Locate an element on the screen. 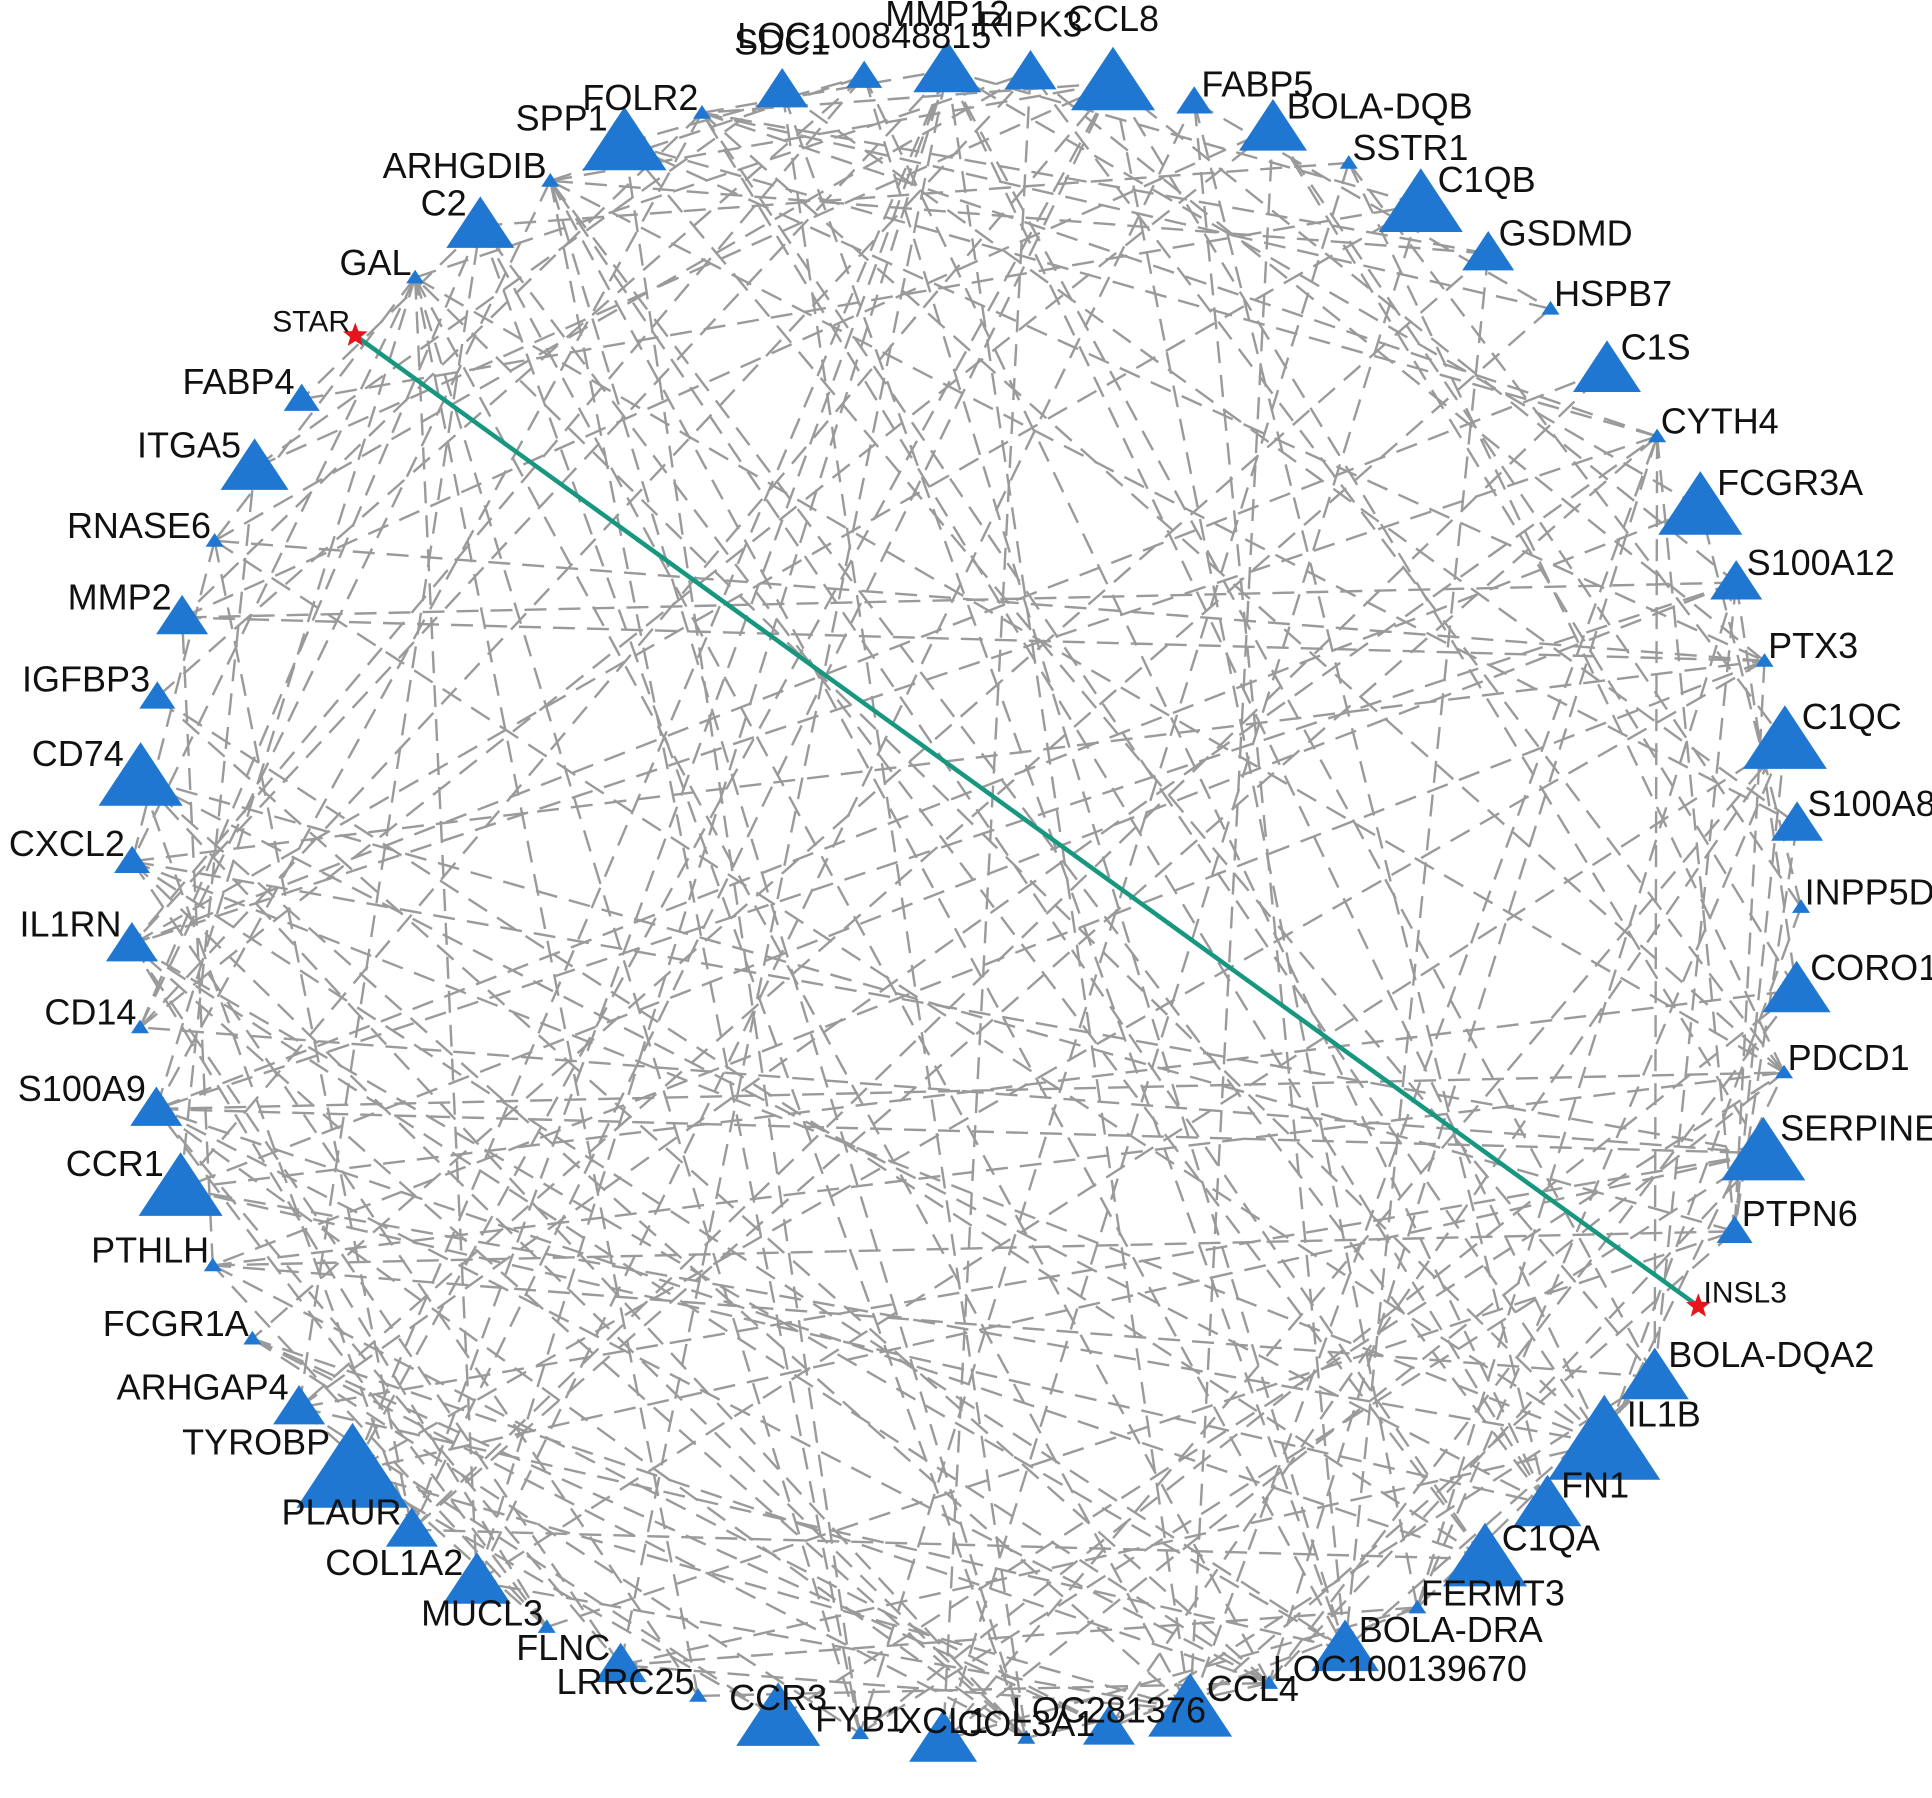 The height and width of the screenshot is (1798, 1932). node-c1qa is located at coordinates (1485, 1554).